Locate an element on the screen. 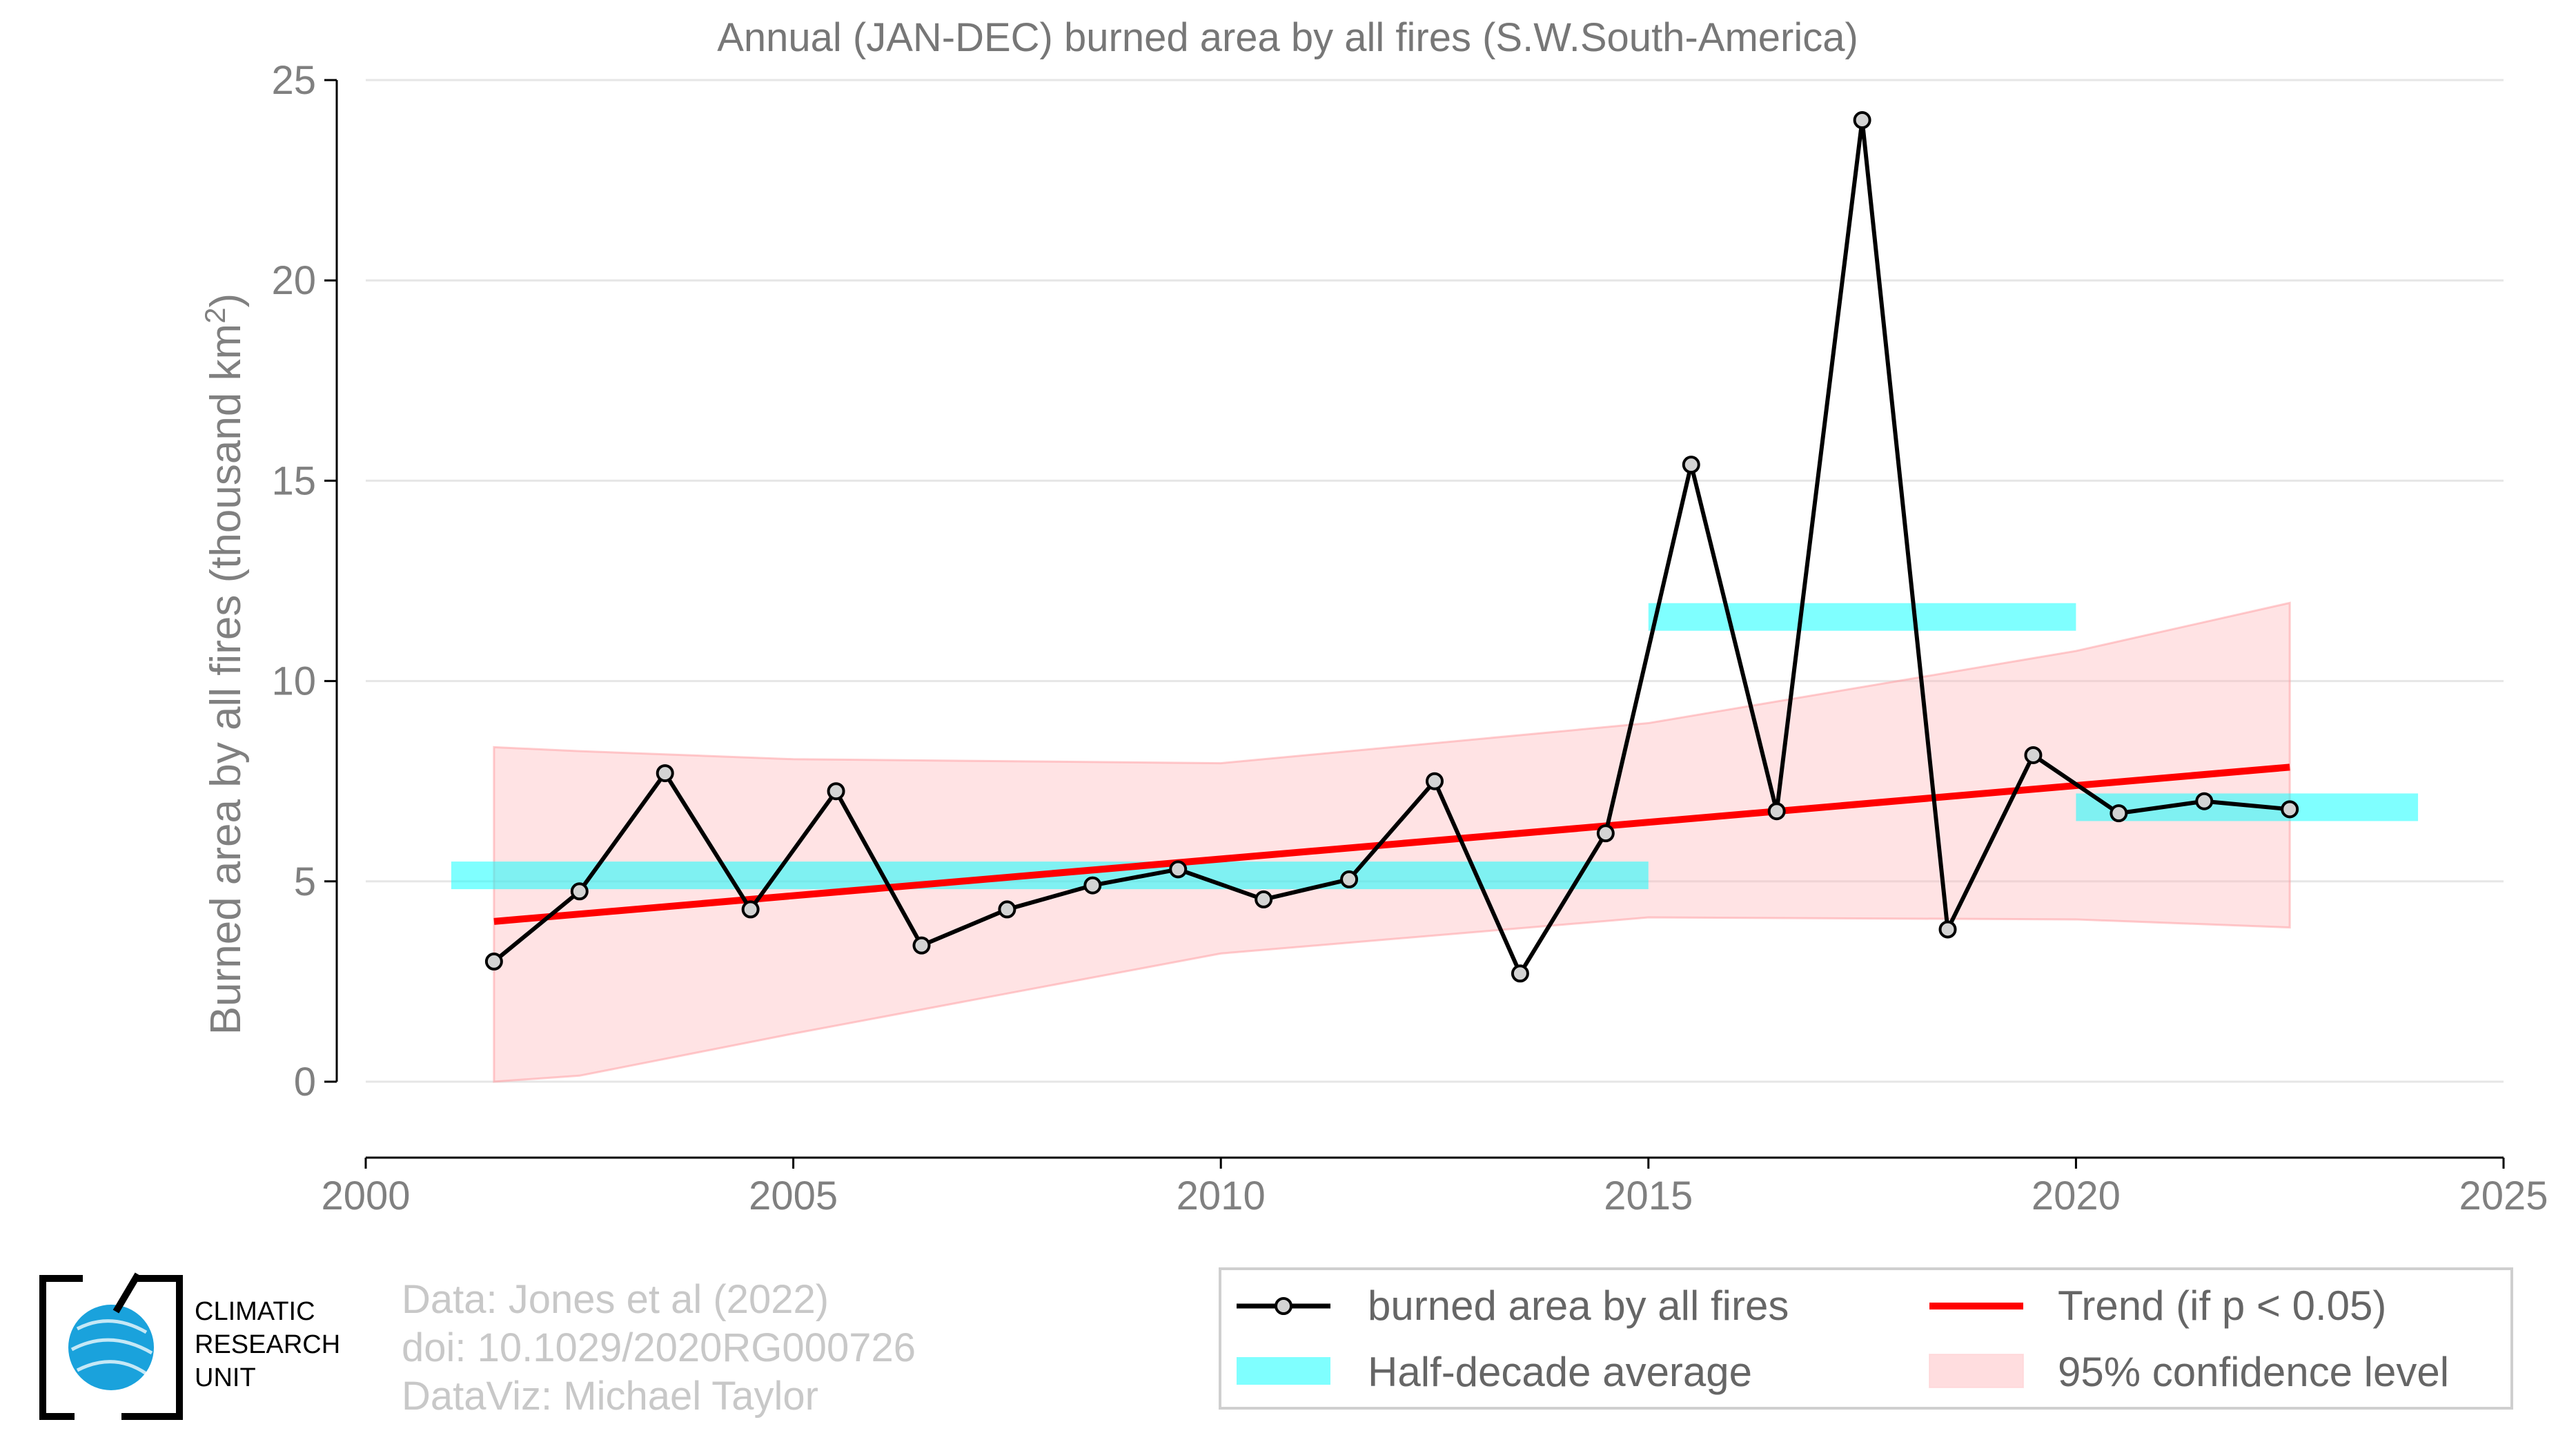 This screenshot has width=2576, height=1451. logo-bracket-left is located at coordinates (61, 1347).